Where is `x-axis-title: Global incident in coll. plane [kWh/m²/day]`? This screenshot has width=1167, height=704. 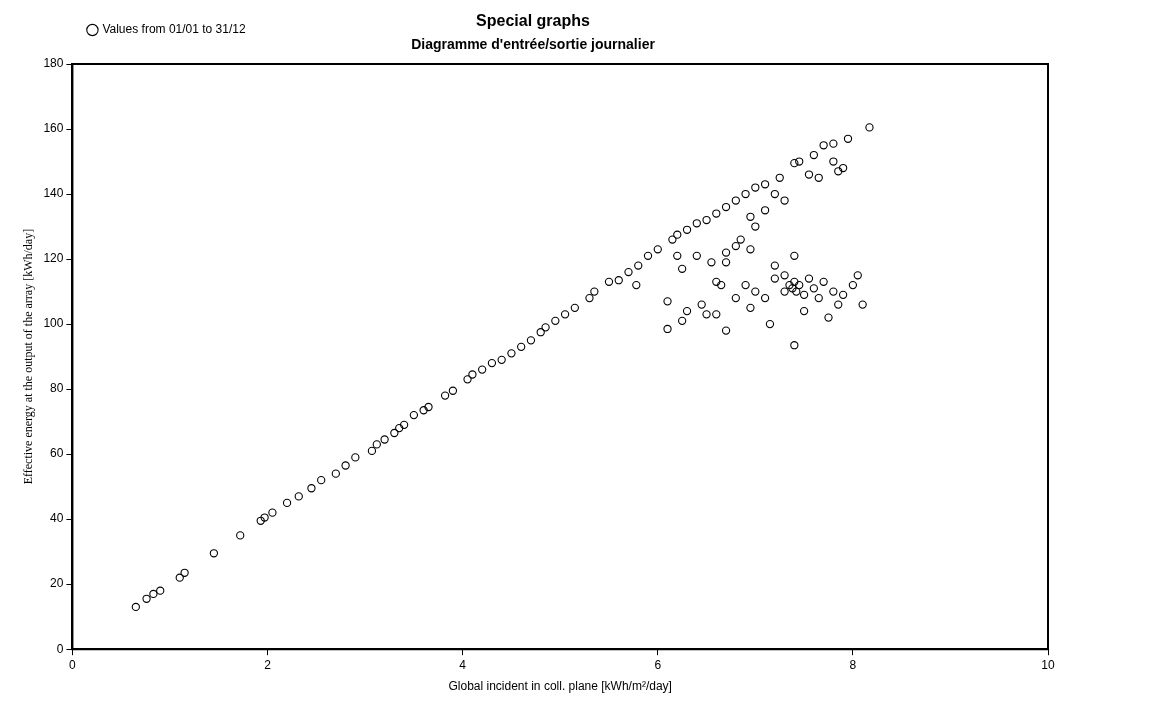
x-axis-title: Global incident in coll. plane [kWh/m²/day] is located at coordinates (560, 686).